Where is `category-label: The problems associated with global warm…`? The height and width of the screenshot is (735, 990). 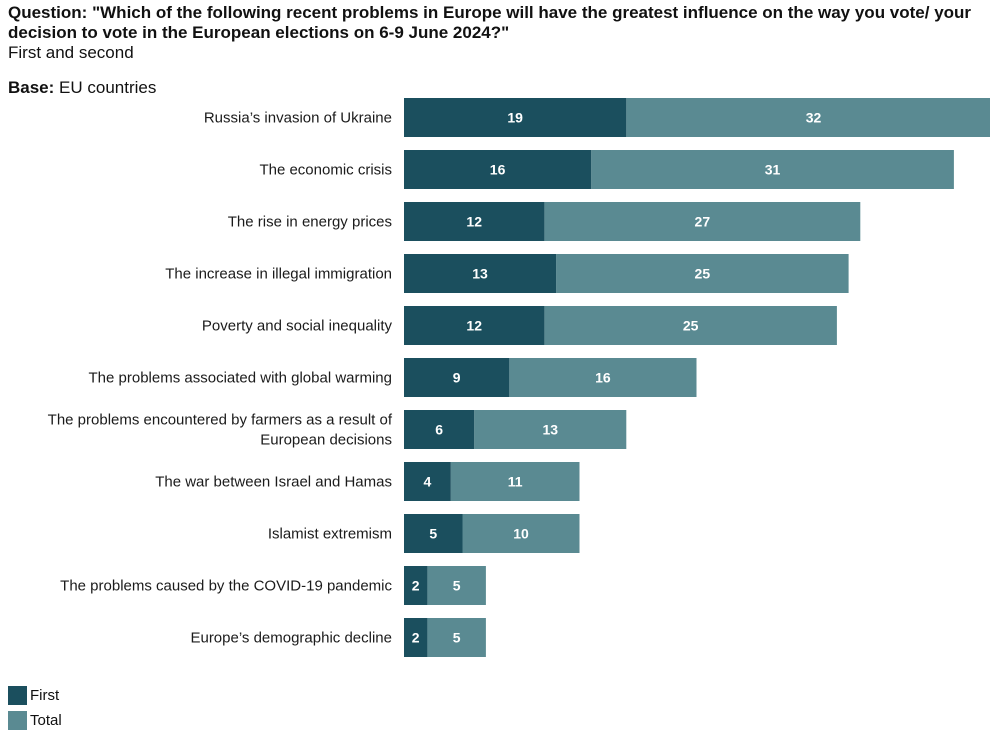
category-label: The problems associated with global warm… is located at coordinates (240, 378).